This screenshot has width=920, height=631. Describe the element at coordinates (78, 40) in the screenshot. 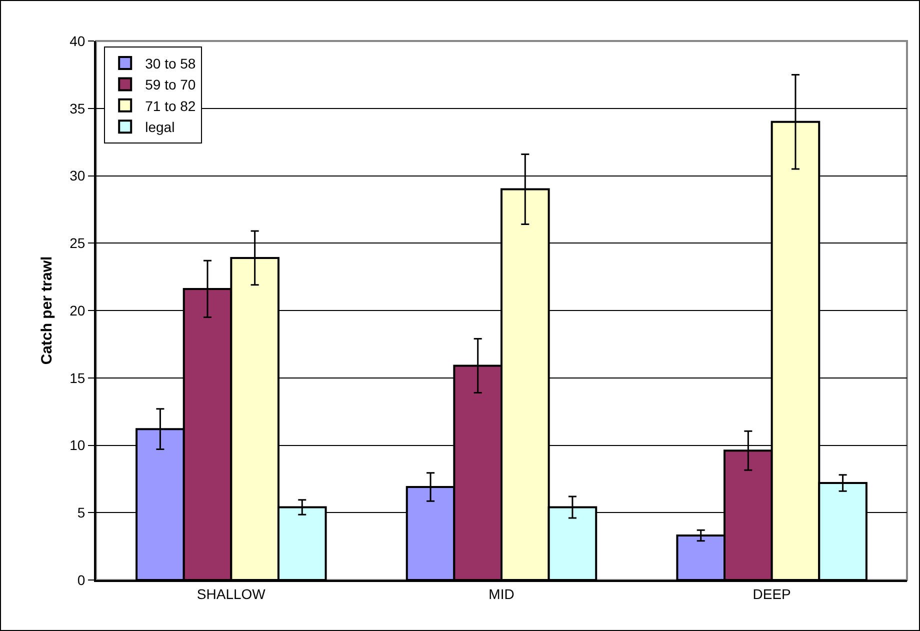

I see `y-tick-label: 40` at that location.